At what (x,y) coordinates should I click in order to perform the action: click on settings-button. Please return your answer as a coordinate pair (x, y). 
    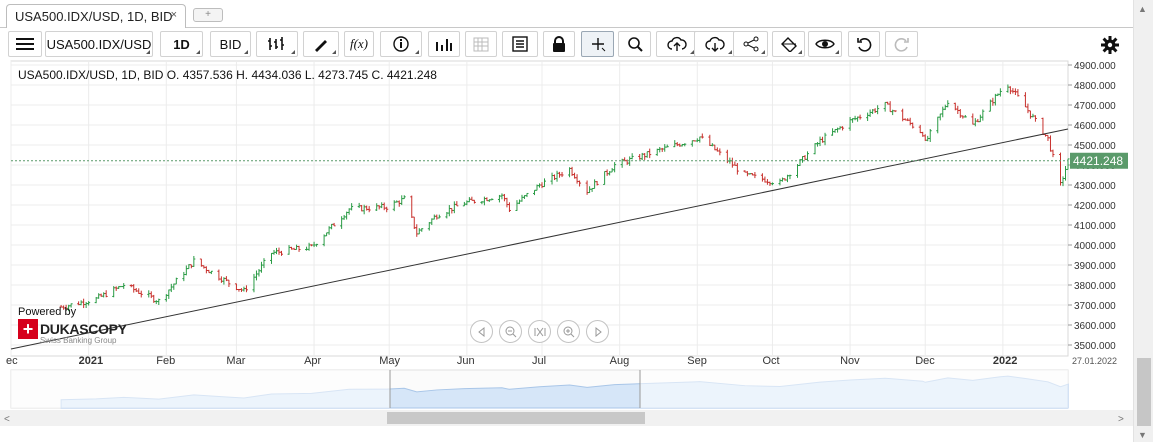
    Looking at the image, I should click on (1110, 45).